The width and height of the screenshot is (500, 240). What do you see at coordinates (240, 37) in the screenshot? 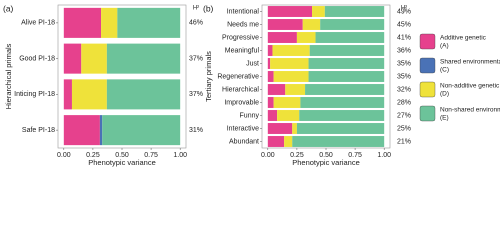
I see `y-tick-label: Progressive` at bounding box center [240, 37].